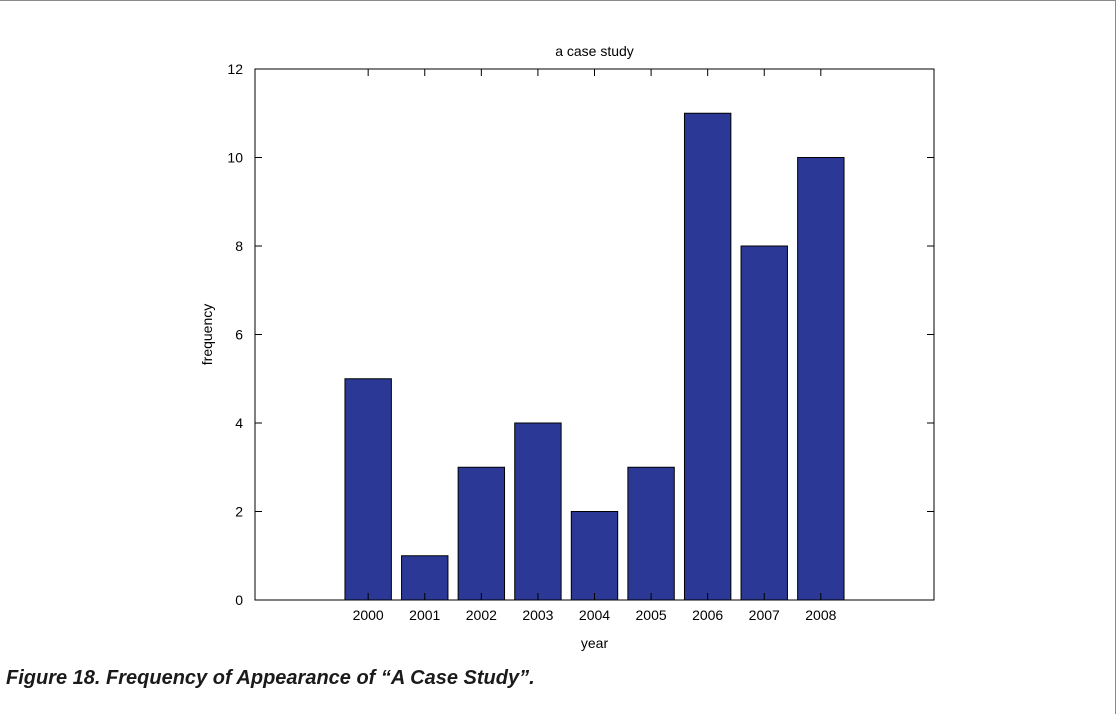 The height and width of the screenshot is (715, 1117). Describe the element at coordinates (239, 246) in the screenshot. I see `y-tick-label: 8` at that location.